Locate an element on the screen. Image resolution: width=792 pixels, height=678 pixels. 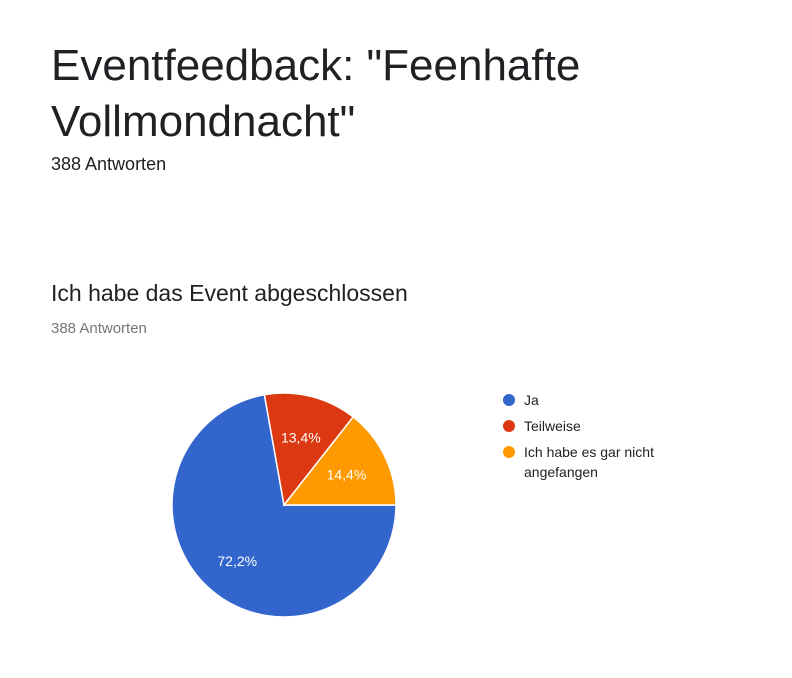
legend-label-teilweise: Teilweise is located at coordinates (552, 426).